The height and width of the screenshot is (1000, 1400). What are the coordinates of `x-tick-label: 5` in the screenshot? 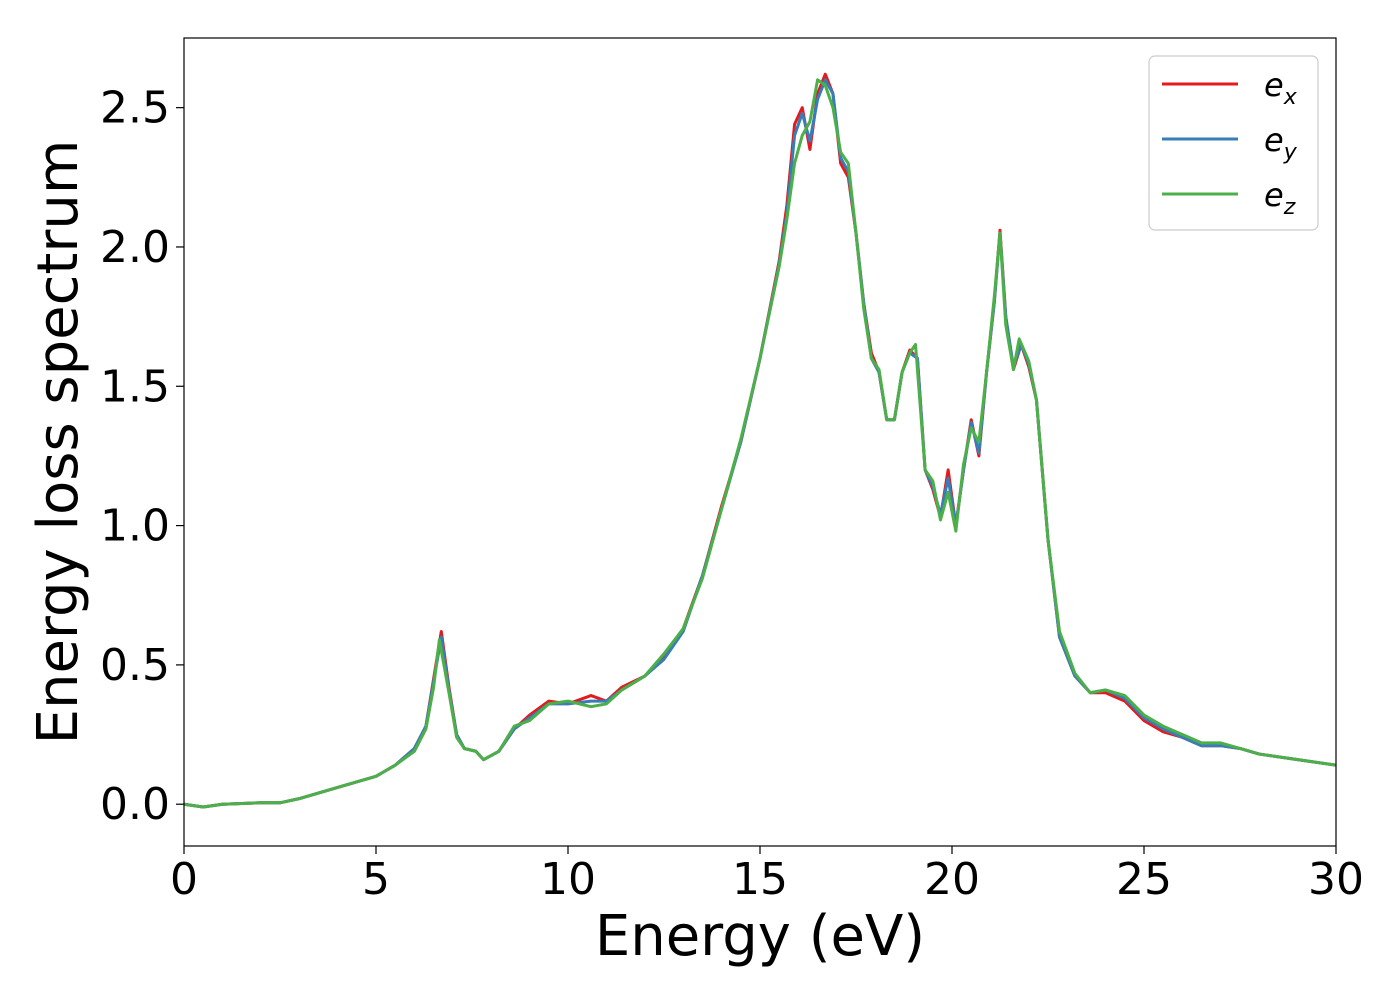 It's located at (376, 879).